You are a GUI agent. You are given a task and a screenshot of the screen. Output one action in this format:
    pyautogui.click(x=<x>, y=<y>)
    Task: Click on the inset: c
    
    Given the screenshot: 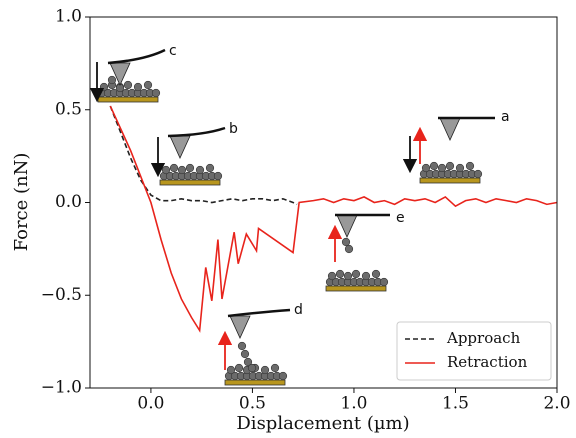 What is the action you would take?
    pyautogui.click(x=133, y=73)
    